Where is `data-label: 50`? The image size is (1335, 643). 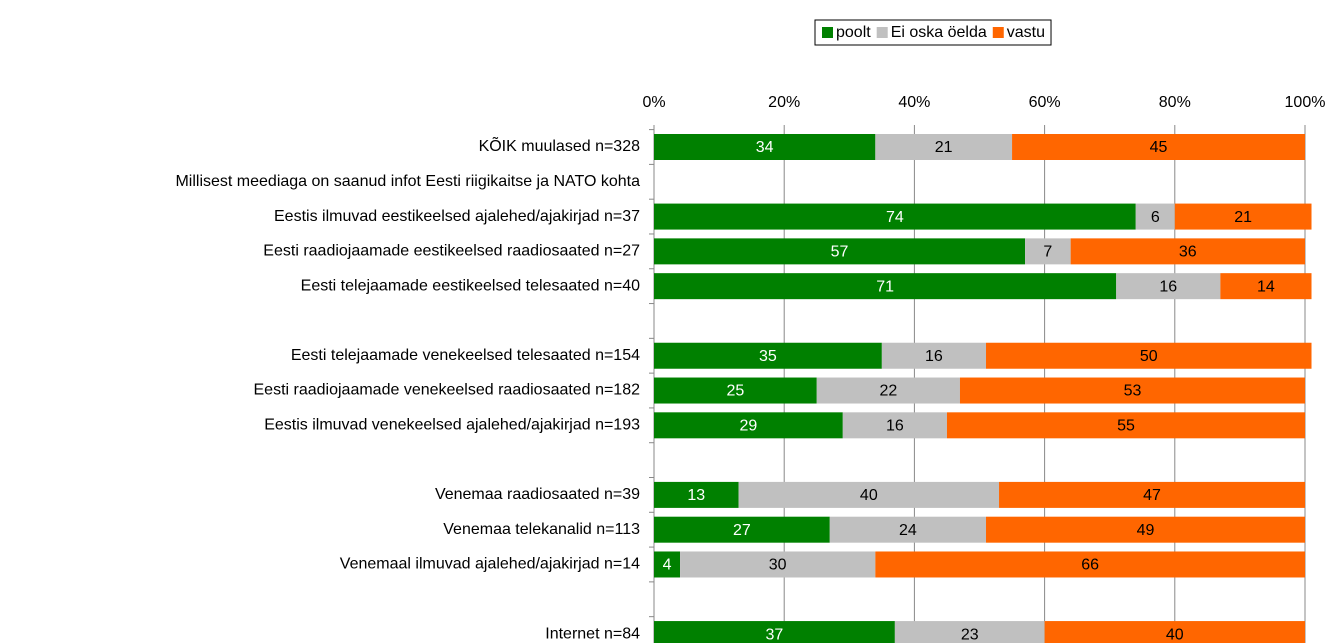 data-label: 50 is located at coordinates (1149, 356).